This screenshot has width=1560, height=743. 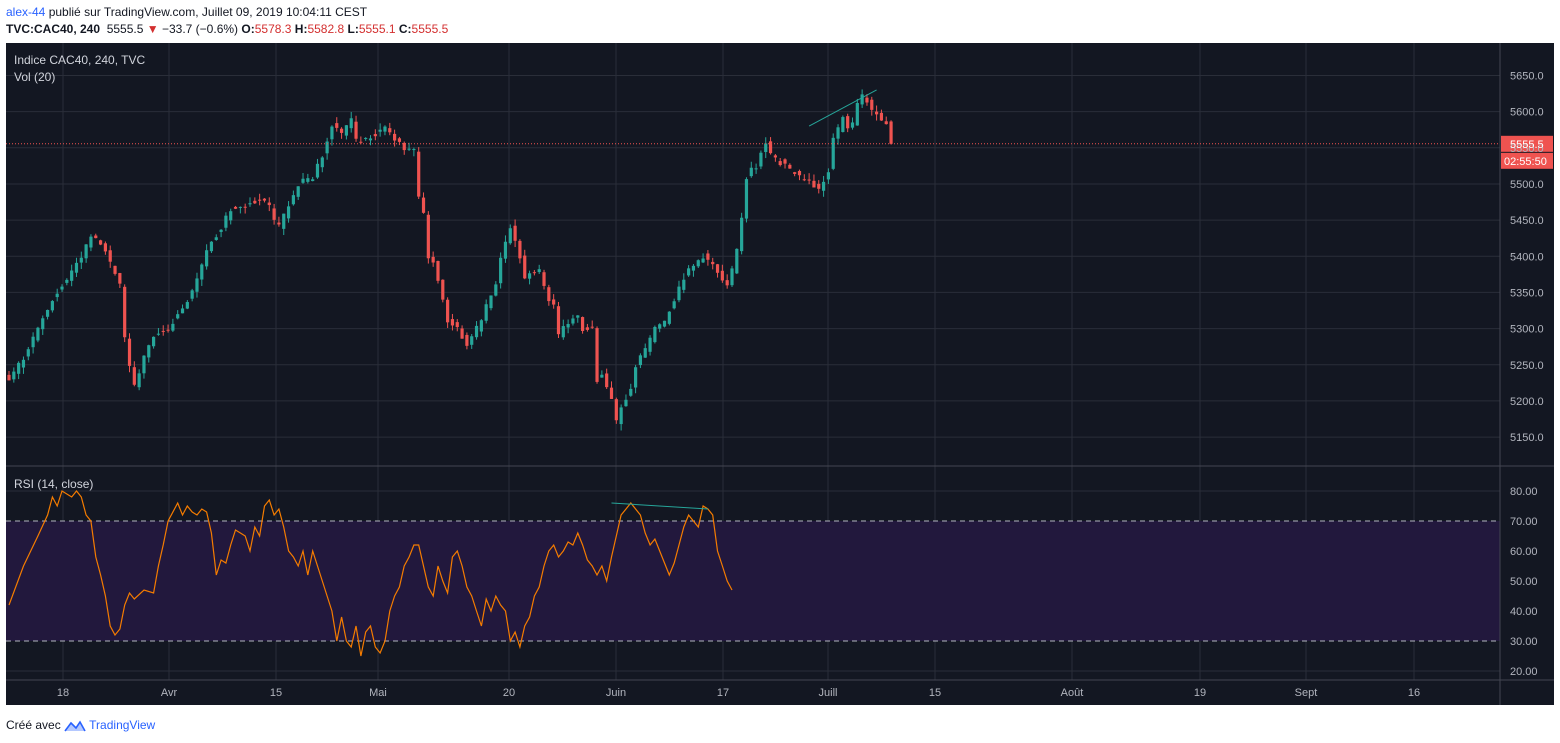 I want to click on price-trendline, so click(x=842, y=108).